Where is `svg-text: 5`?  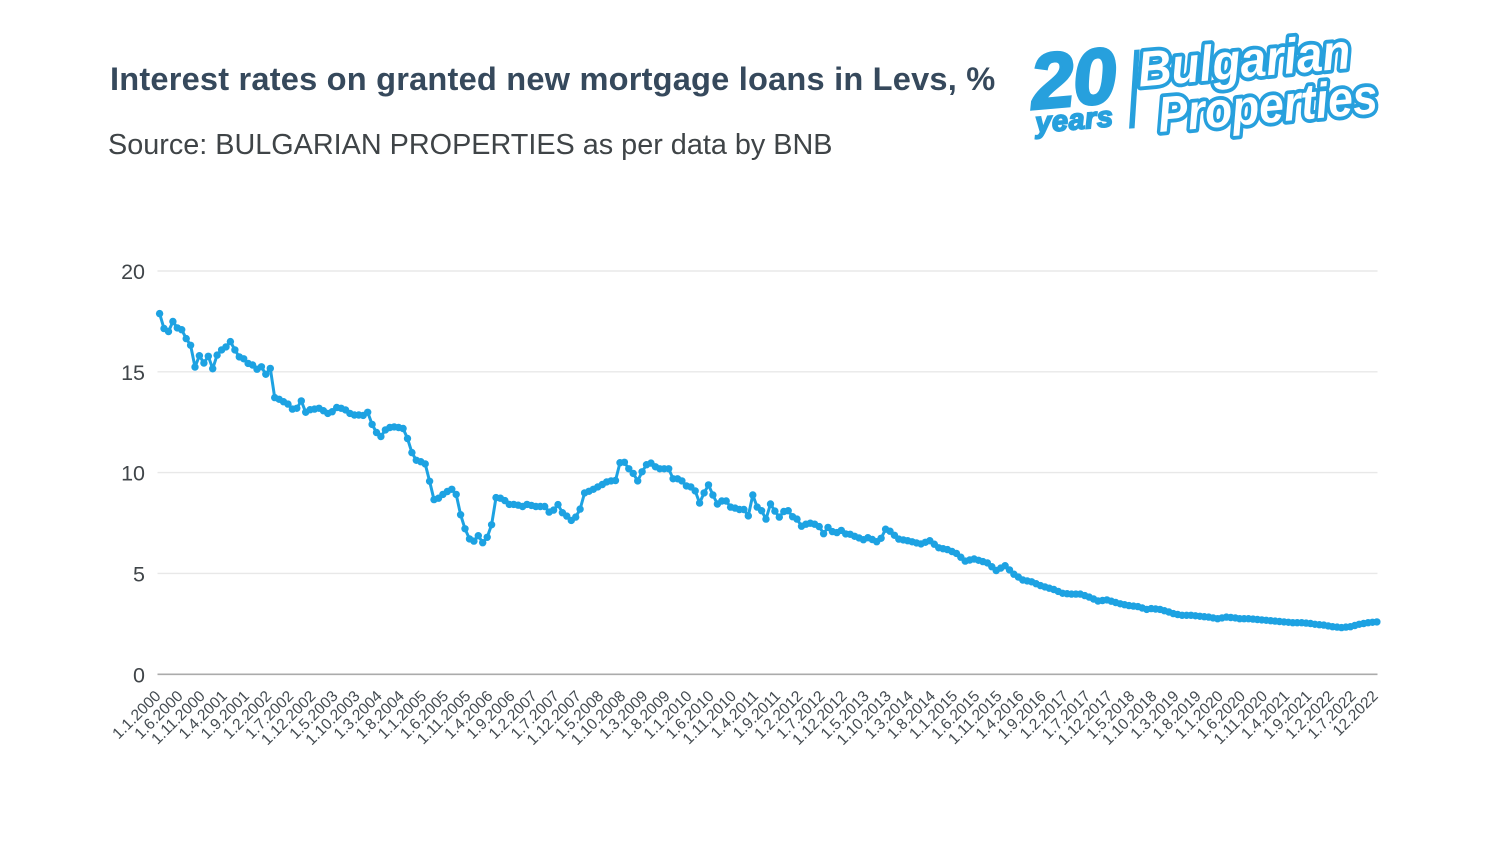
svg-text: 5 is located at coordinates (139, 574).